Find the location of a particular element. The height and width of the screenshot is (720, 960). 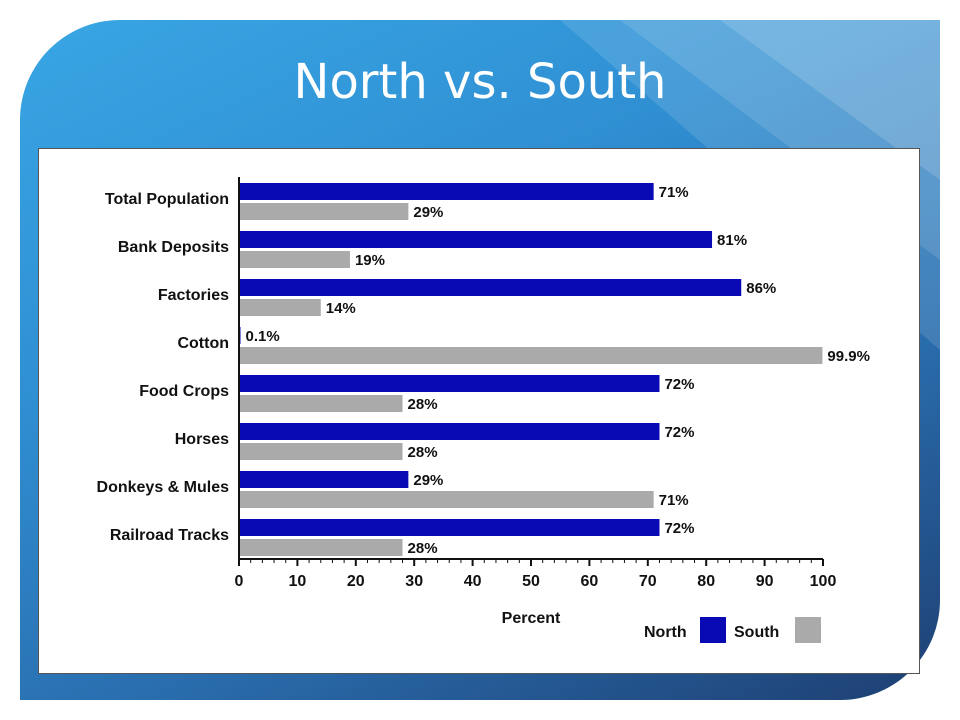

category-label: Food Crops is located at coordinates (184, 391).